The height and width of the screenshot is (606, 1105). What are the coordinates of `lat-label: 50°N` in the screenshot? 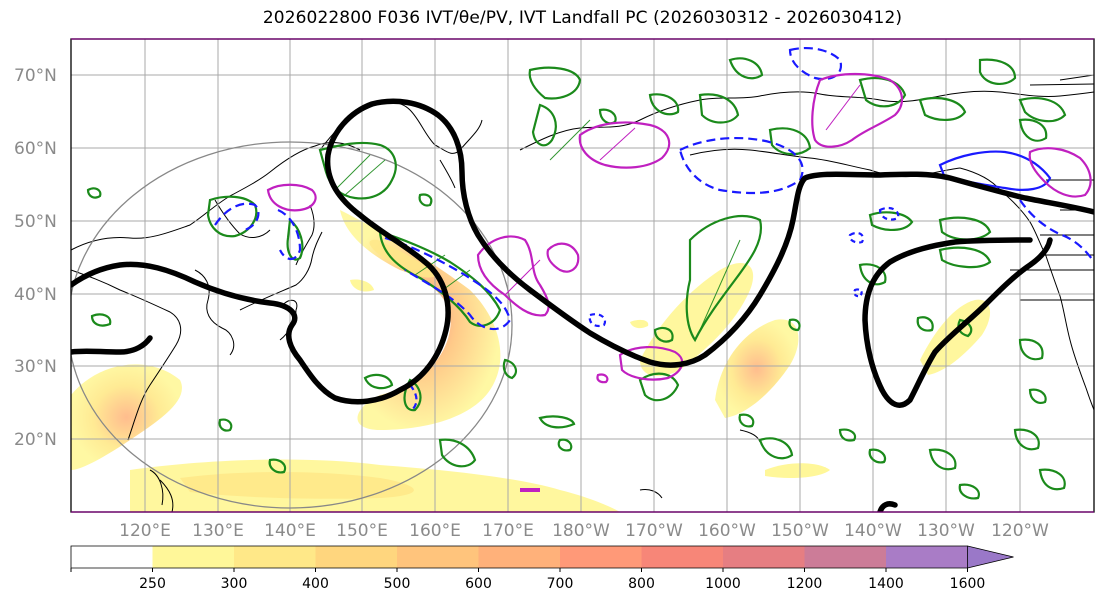 It's located at (35, 222).